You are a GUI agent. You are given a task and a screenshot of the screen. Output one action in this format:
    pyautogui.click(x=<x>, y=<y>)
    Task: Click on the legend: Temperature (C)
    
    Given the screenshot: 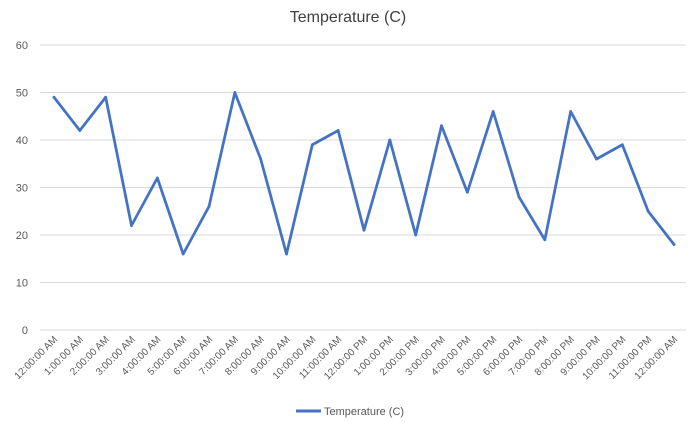 What is the action you would take?
    pyautogui.click(x=350, y=412)
    